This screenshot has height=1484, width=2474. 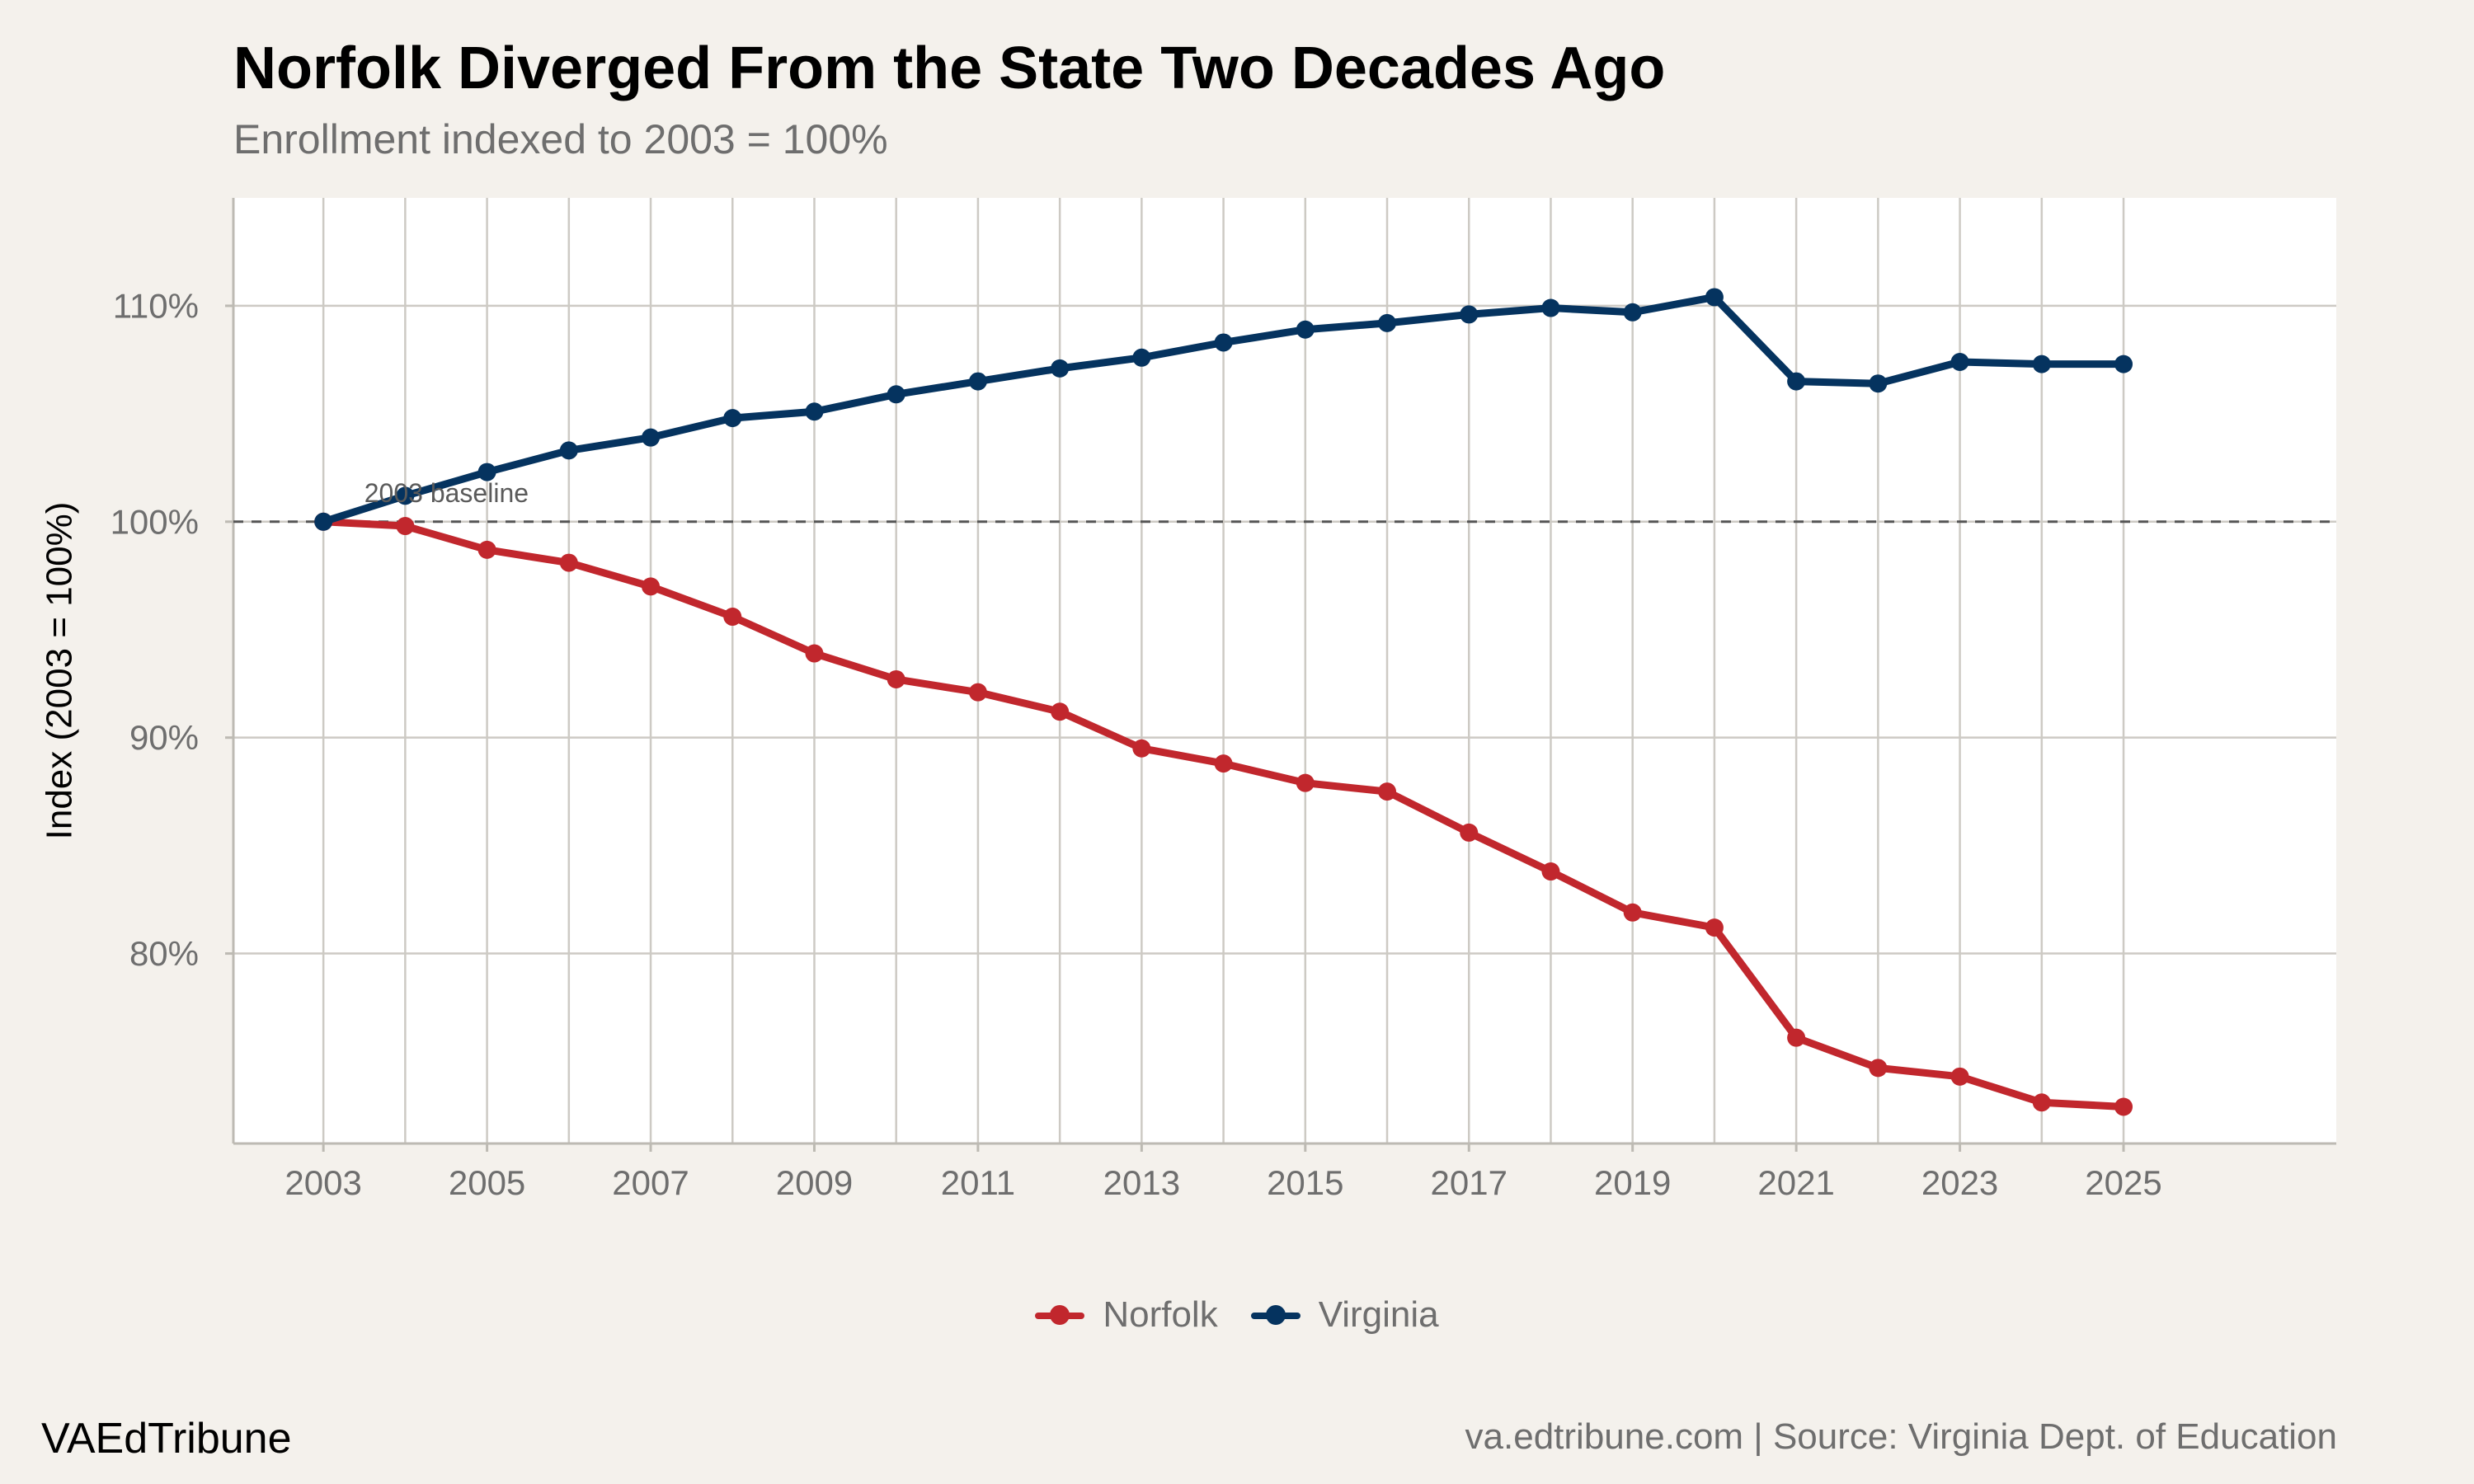 What do you see at coordinates (814, 411) in the screenshot?
I see `point-virginia-2009` at bounding box center [814, 411].